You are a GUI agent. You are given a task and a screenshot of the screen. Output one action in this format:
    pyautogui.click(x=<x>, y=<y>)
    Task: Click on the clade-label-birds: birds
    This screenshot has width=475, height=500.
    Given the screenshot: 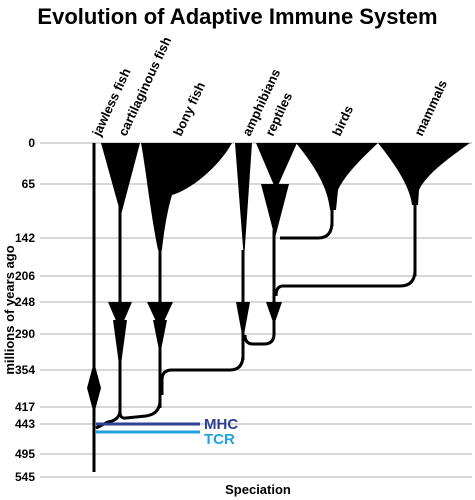 What is the action you would take?
    pyautogui.click(x=342, y=120)
    